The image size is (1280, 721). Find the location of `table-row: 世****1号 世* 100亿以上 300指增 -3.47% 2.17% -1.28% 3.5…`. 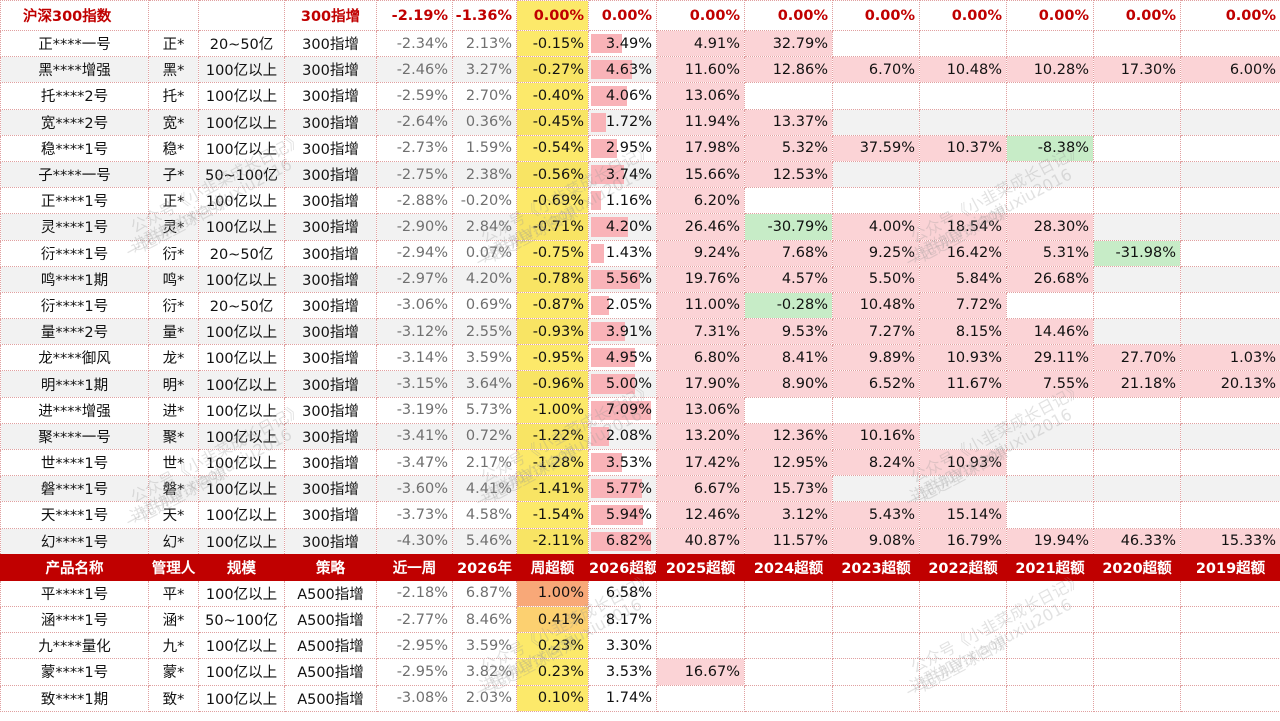

table-row: 世****1号 世* 100亿以上 300指增 -3.47% 2.17% -1.28% 3.5… is located at coordinates (640, 462).